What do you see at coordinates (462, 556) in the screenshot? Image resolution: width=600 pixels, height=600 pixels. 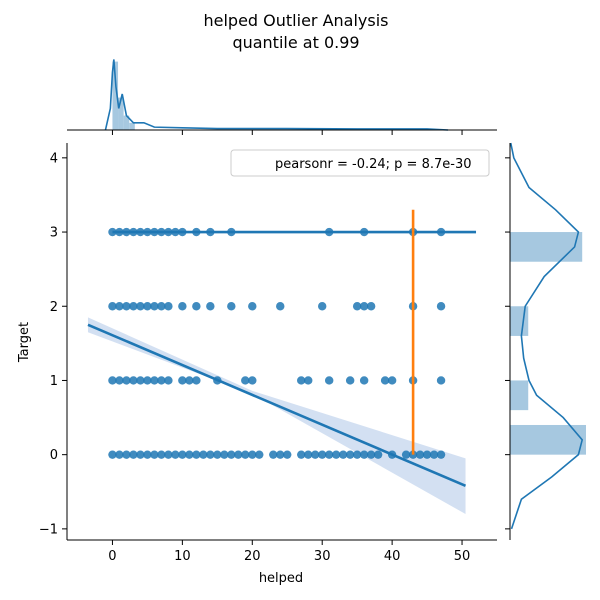 I see `x-tick-label-50: 50` at bounding box center [462, 556].